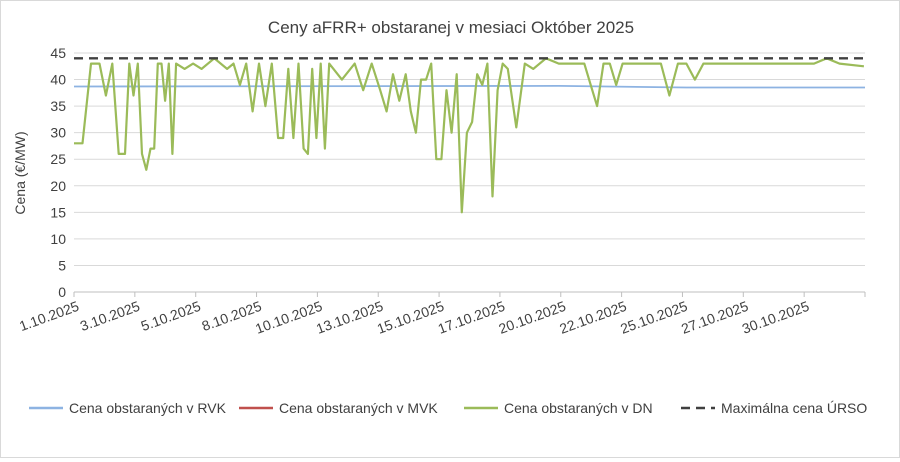 This screenshot has width=900, height=462. I want to click on x-tick-label-27.10.2025: 27.10.2025, so click(715, 317).